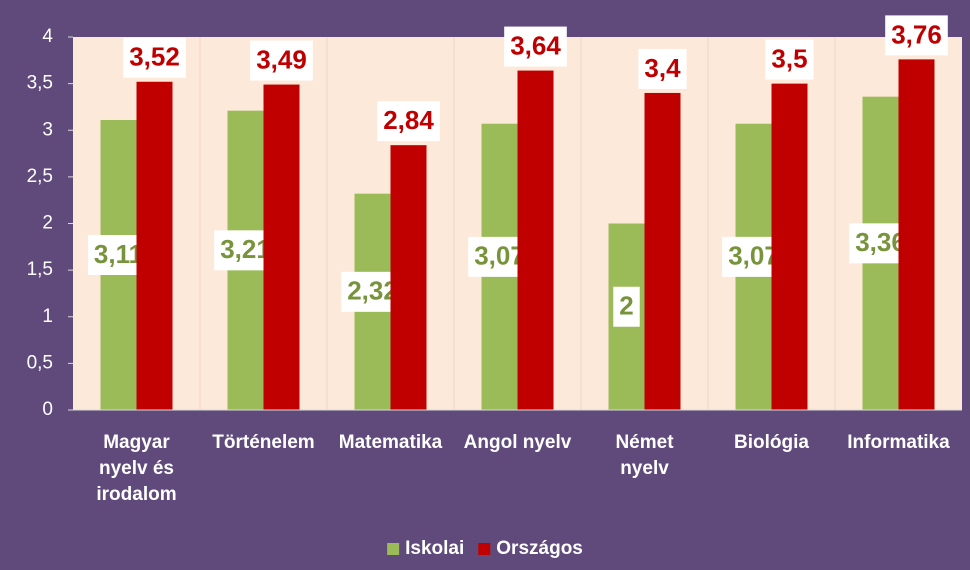 Image resolution: width=970 pixels, height=570 pixels. Describe the element at coordinates (118, 254) in the screenshot. I see `data-label: 3,11` at that location.